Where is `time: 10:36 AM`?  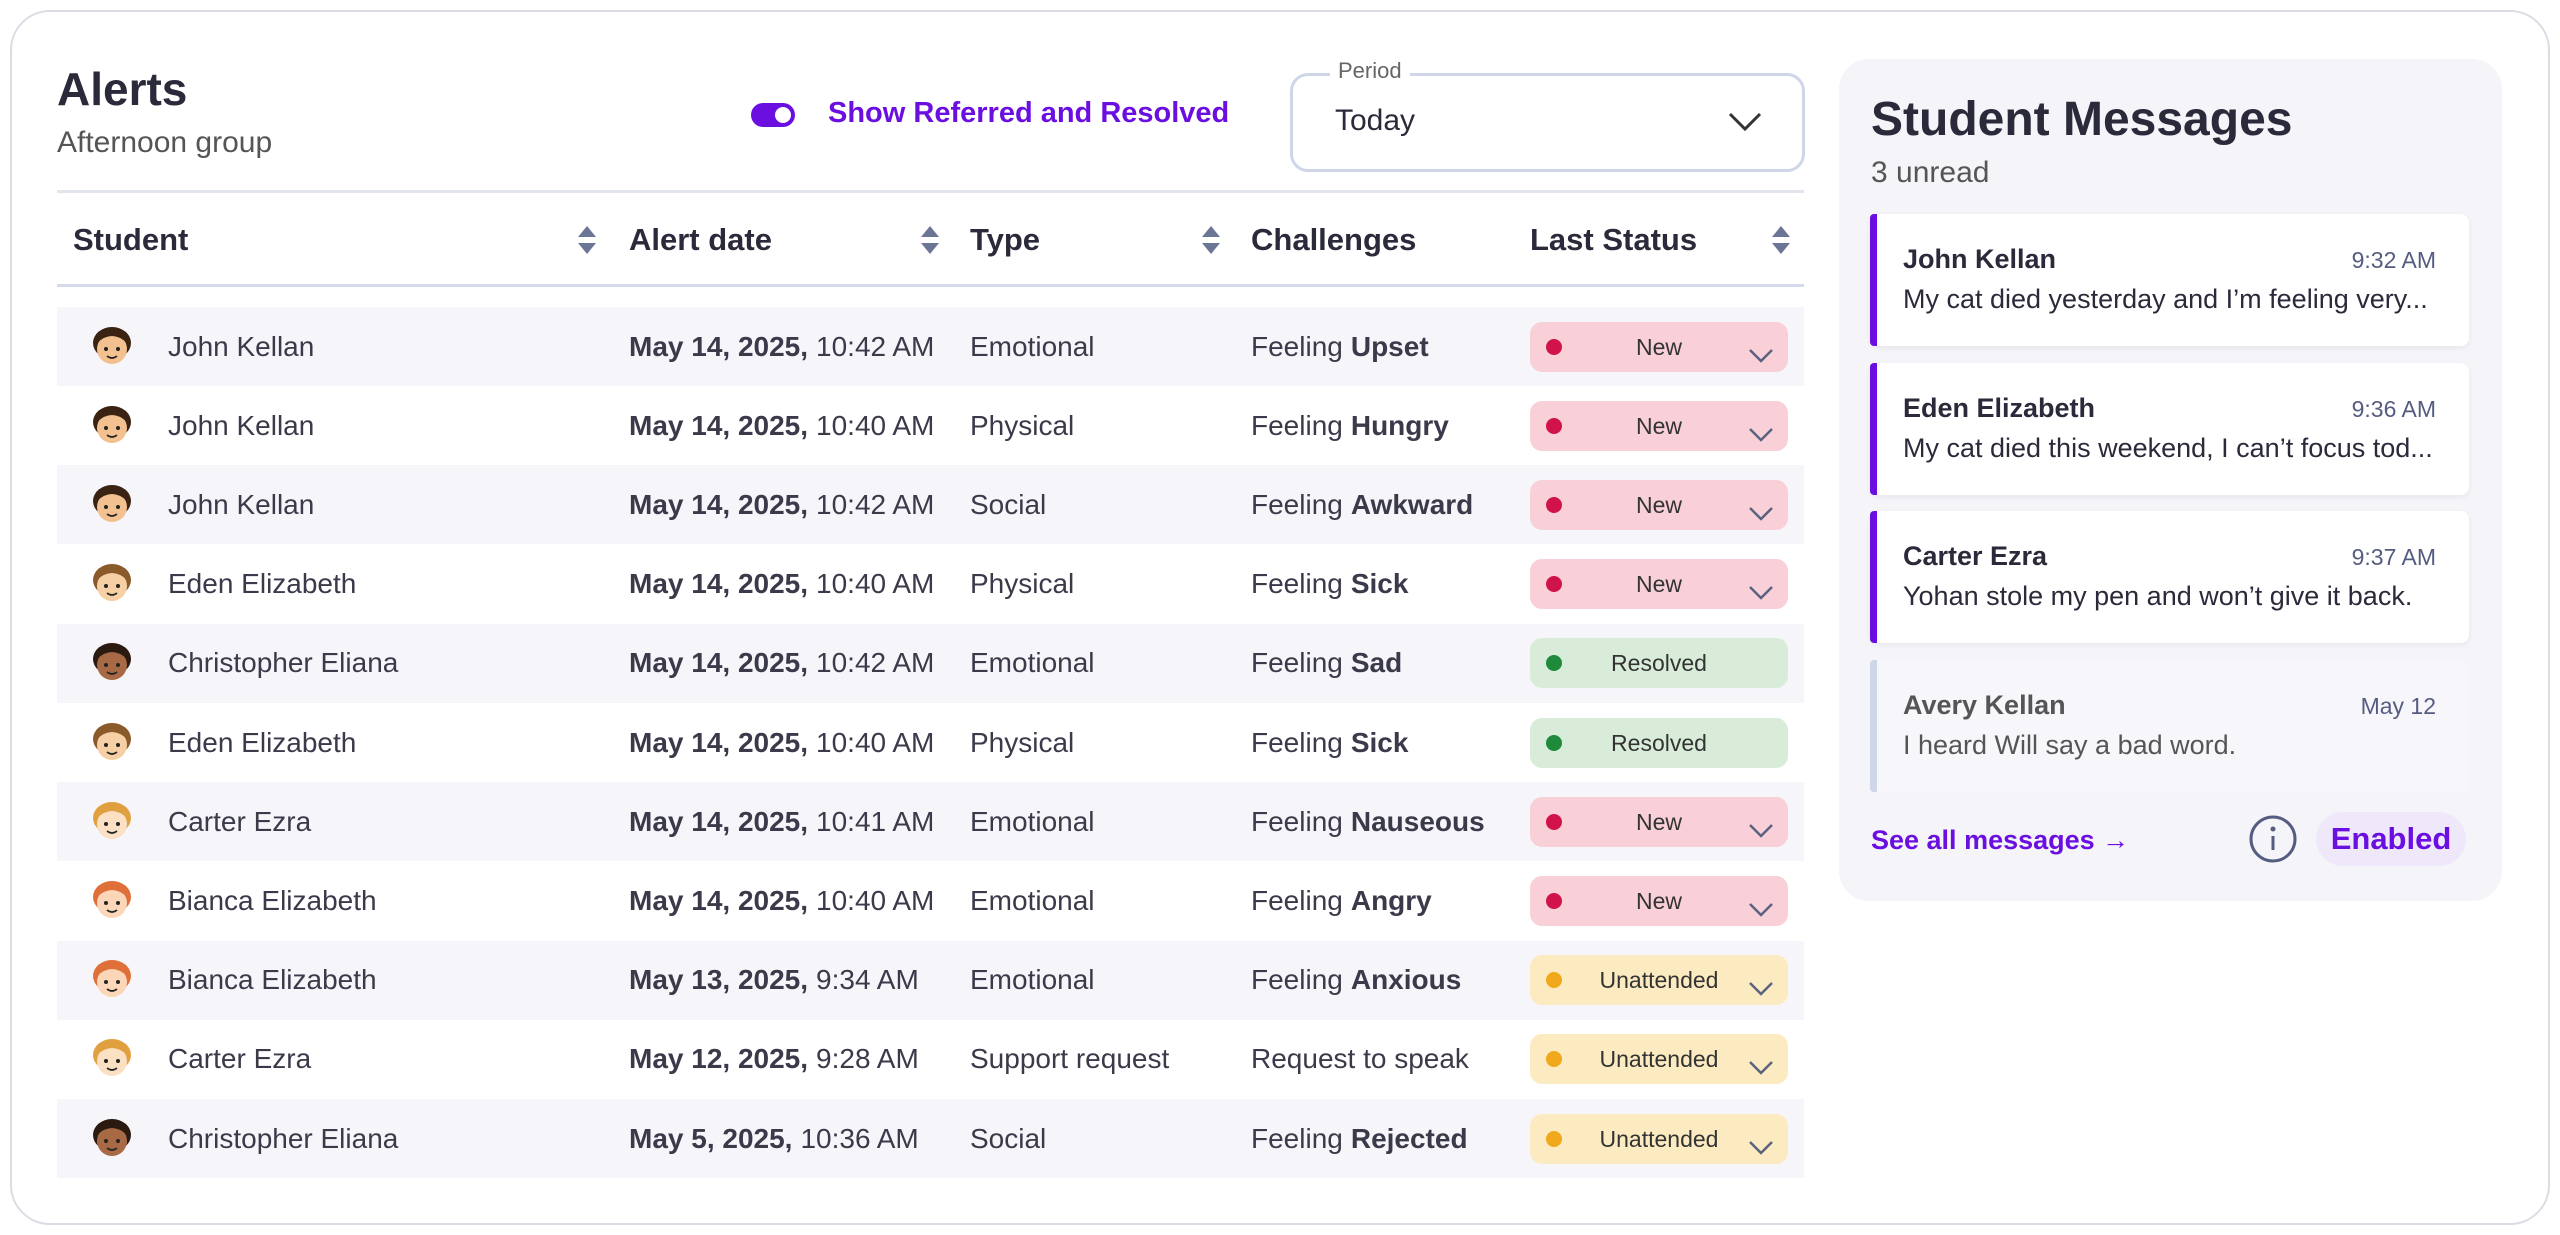 time: 10:36 AM is located at coordinates (859, 1138).